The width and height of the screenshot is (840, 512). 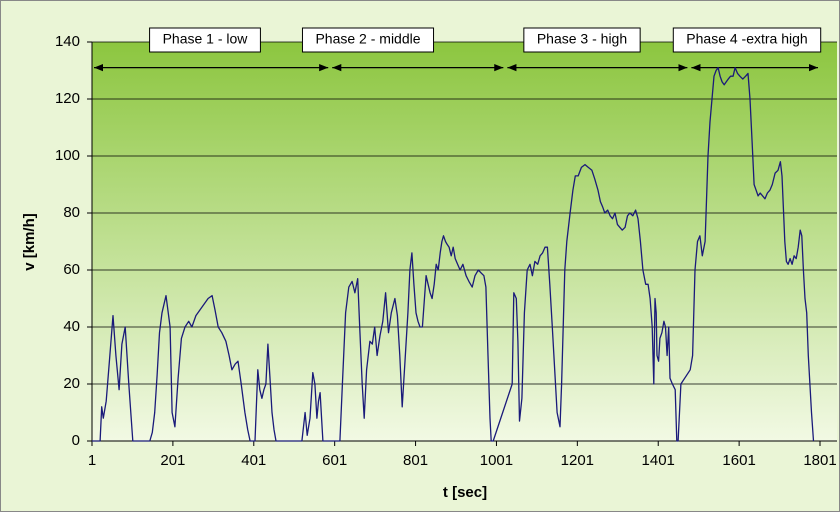 I want to click on y-tick-label: 100, so click(x=67, y=155).